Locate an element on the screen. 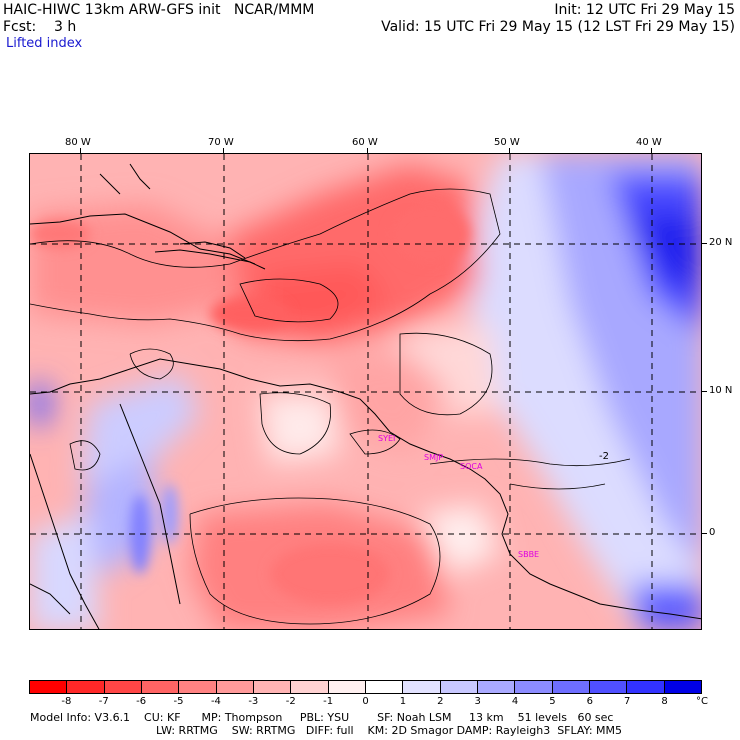 This screenshot has height=740, width=740. colorbar-label: 6 is located at coordinates (590, 701).